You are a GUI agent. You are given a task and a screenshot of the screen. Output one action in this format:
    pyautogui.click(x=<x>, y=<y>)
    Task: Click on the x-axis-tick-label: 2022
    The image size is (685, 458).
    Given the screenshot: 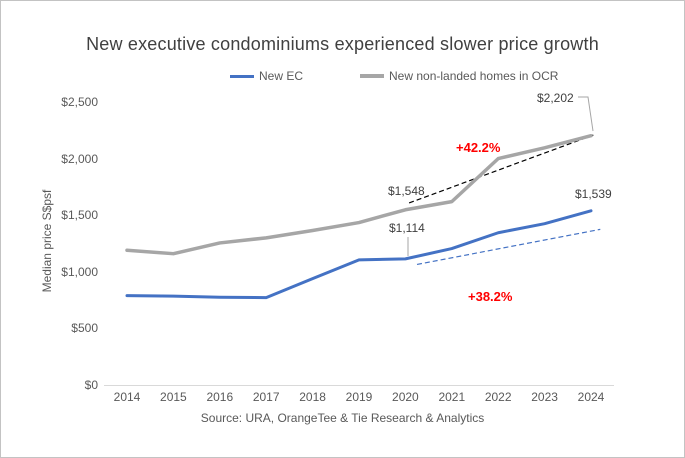 What is the action you would take?
    pyautogui.click(x=498, y=397)
    